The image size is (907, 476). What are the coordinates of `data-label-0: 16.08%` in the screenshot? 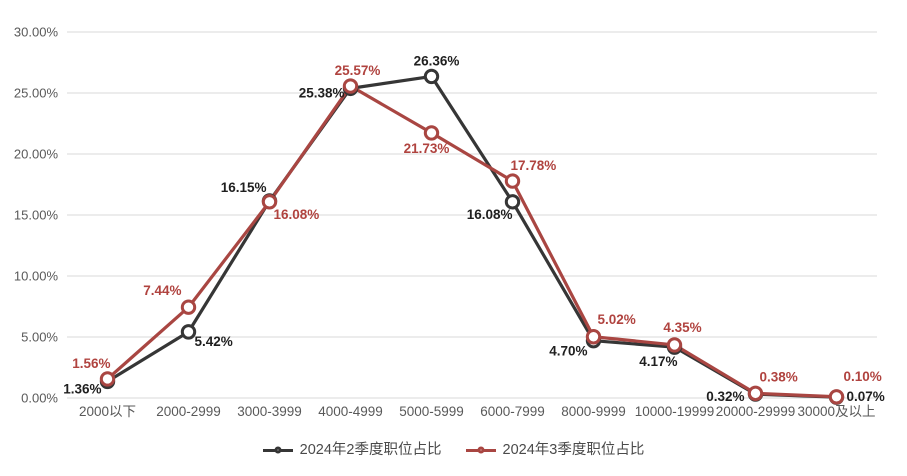 It's located at (490, 214).